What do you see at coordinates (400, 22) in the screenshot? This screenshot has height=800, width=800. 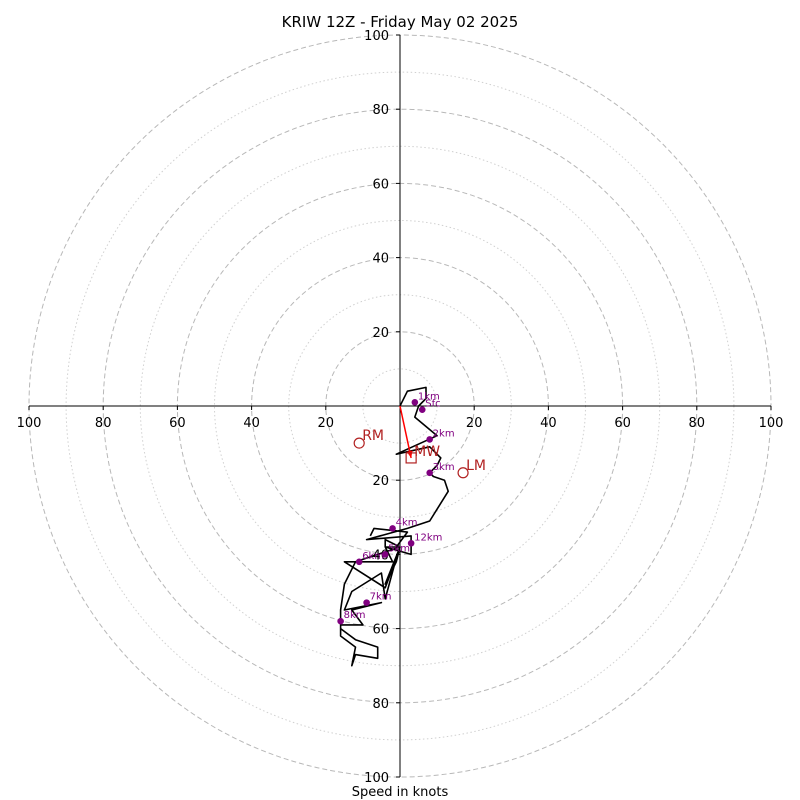 I see `chart-title: KRIW 12Z - Friday May 02 2025` at bounding box center [400, 22].